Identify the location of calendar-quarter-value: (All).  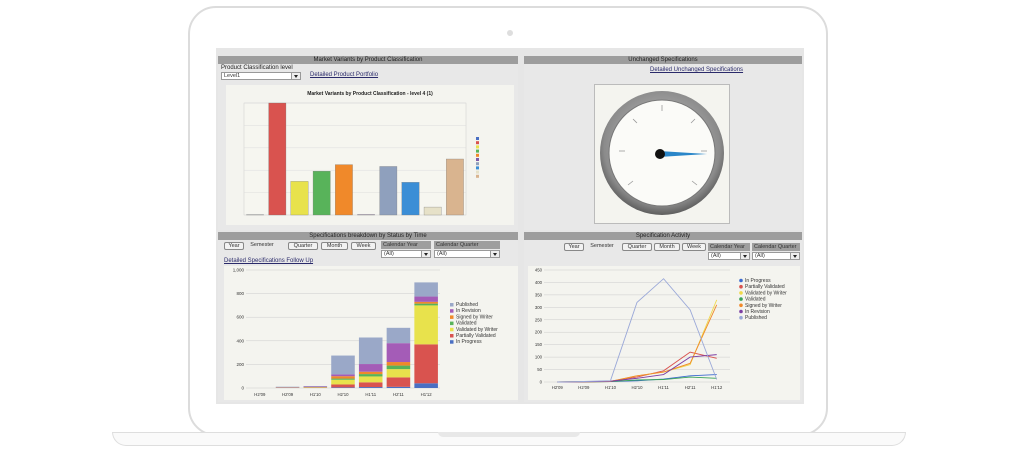
(442, 254).